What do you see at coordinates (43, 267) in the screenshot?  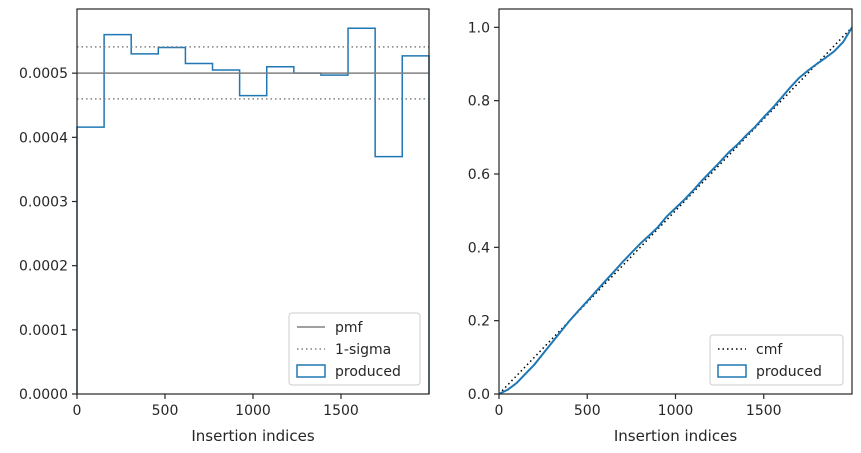 I see `y-tick-label: 0.0002` at bounding box center [43, 267].